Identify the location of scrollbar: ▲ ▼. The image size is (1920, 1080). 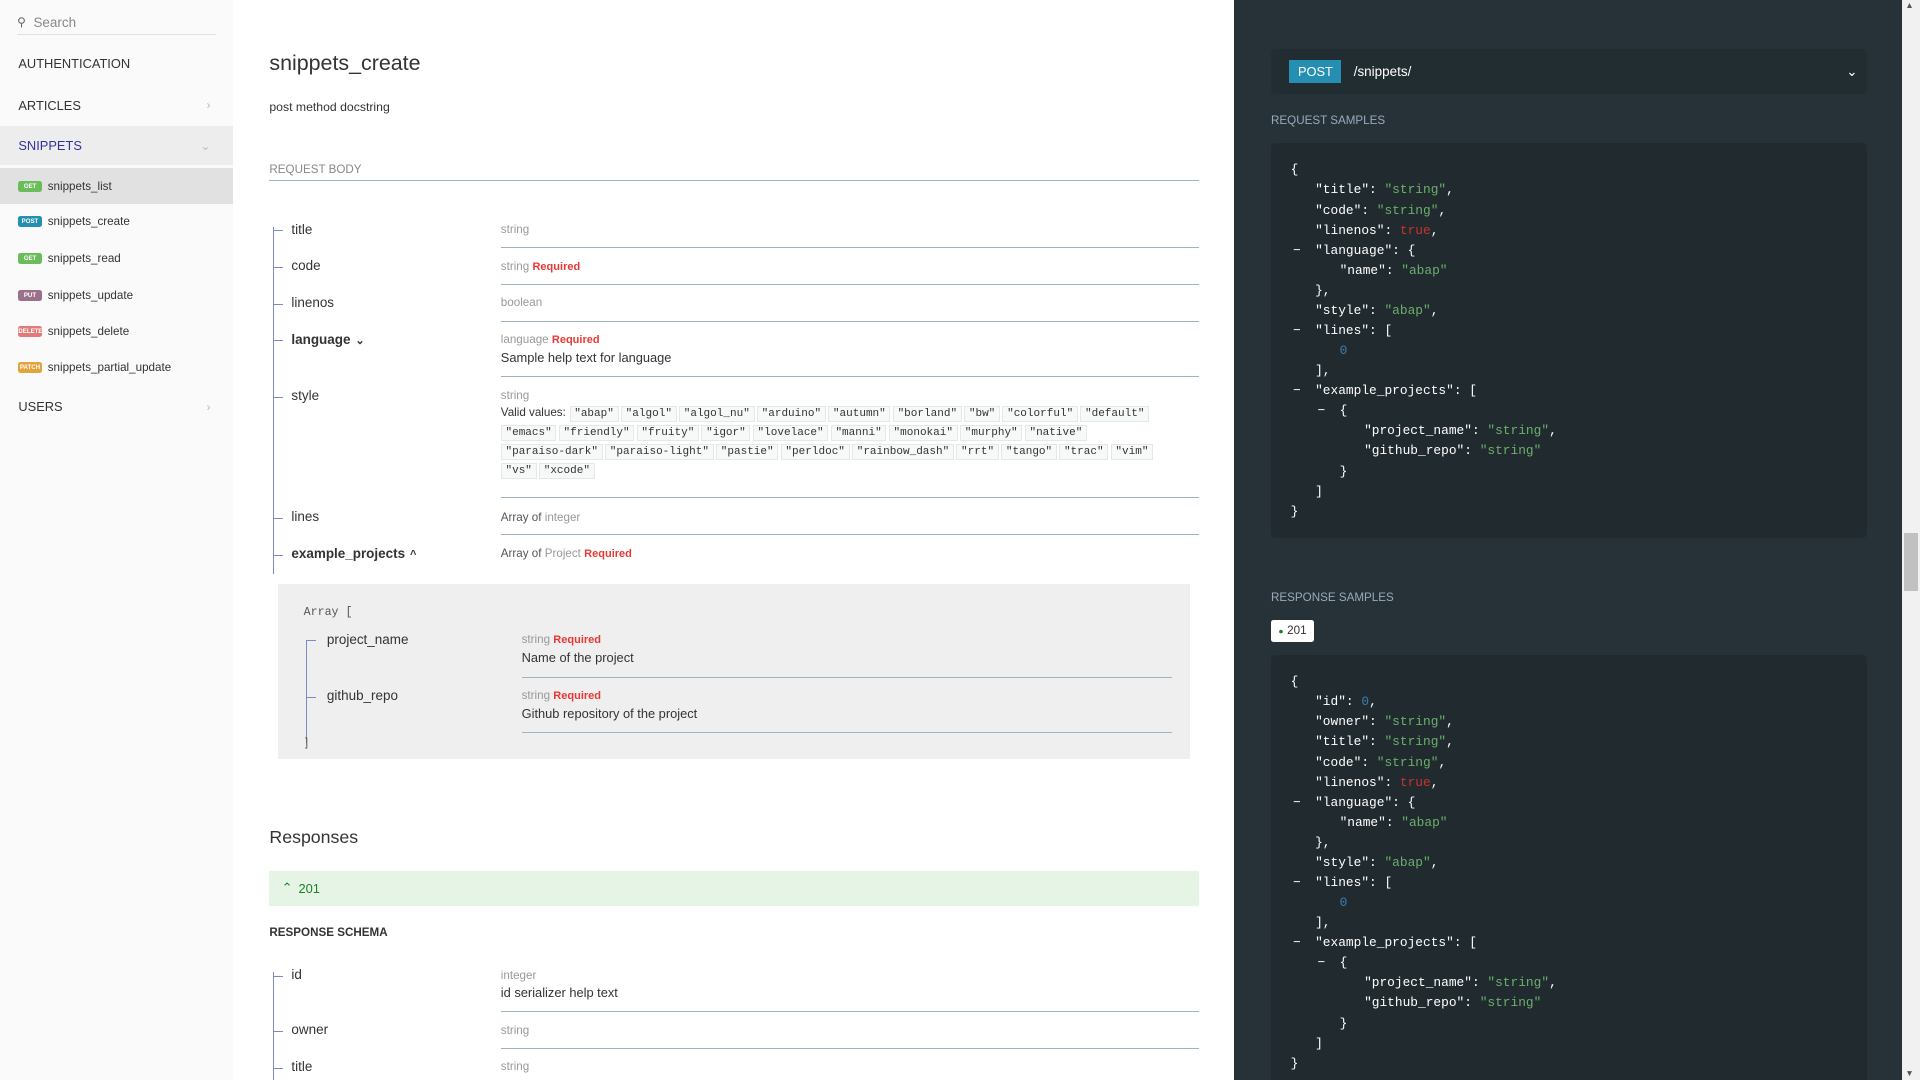
(1910, 540).